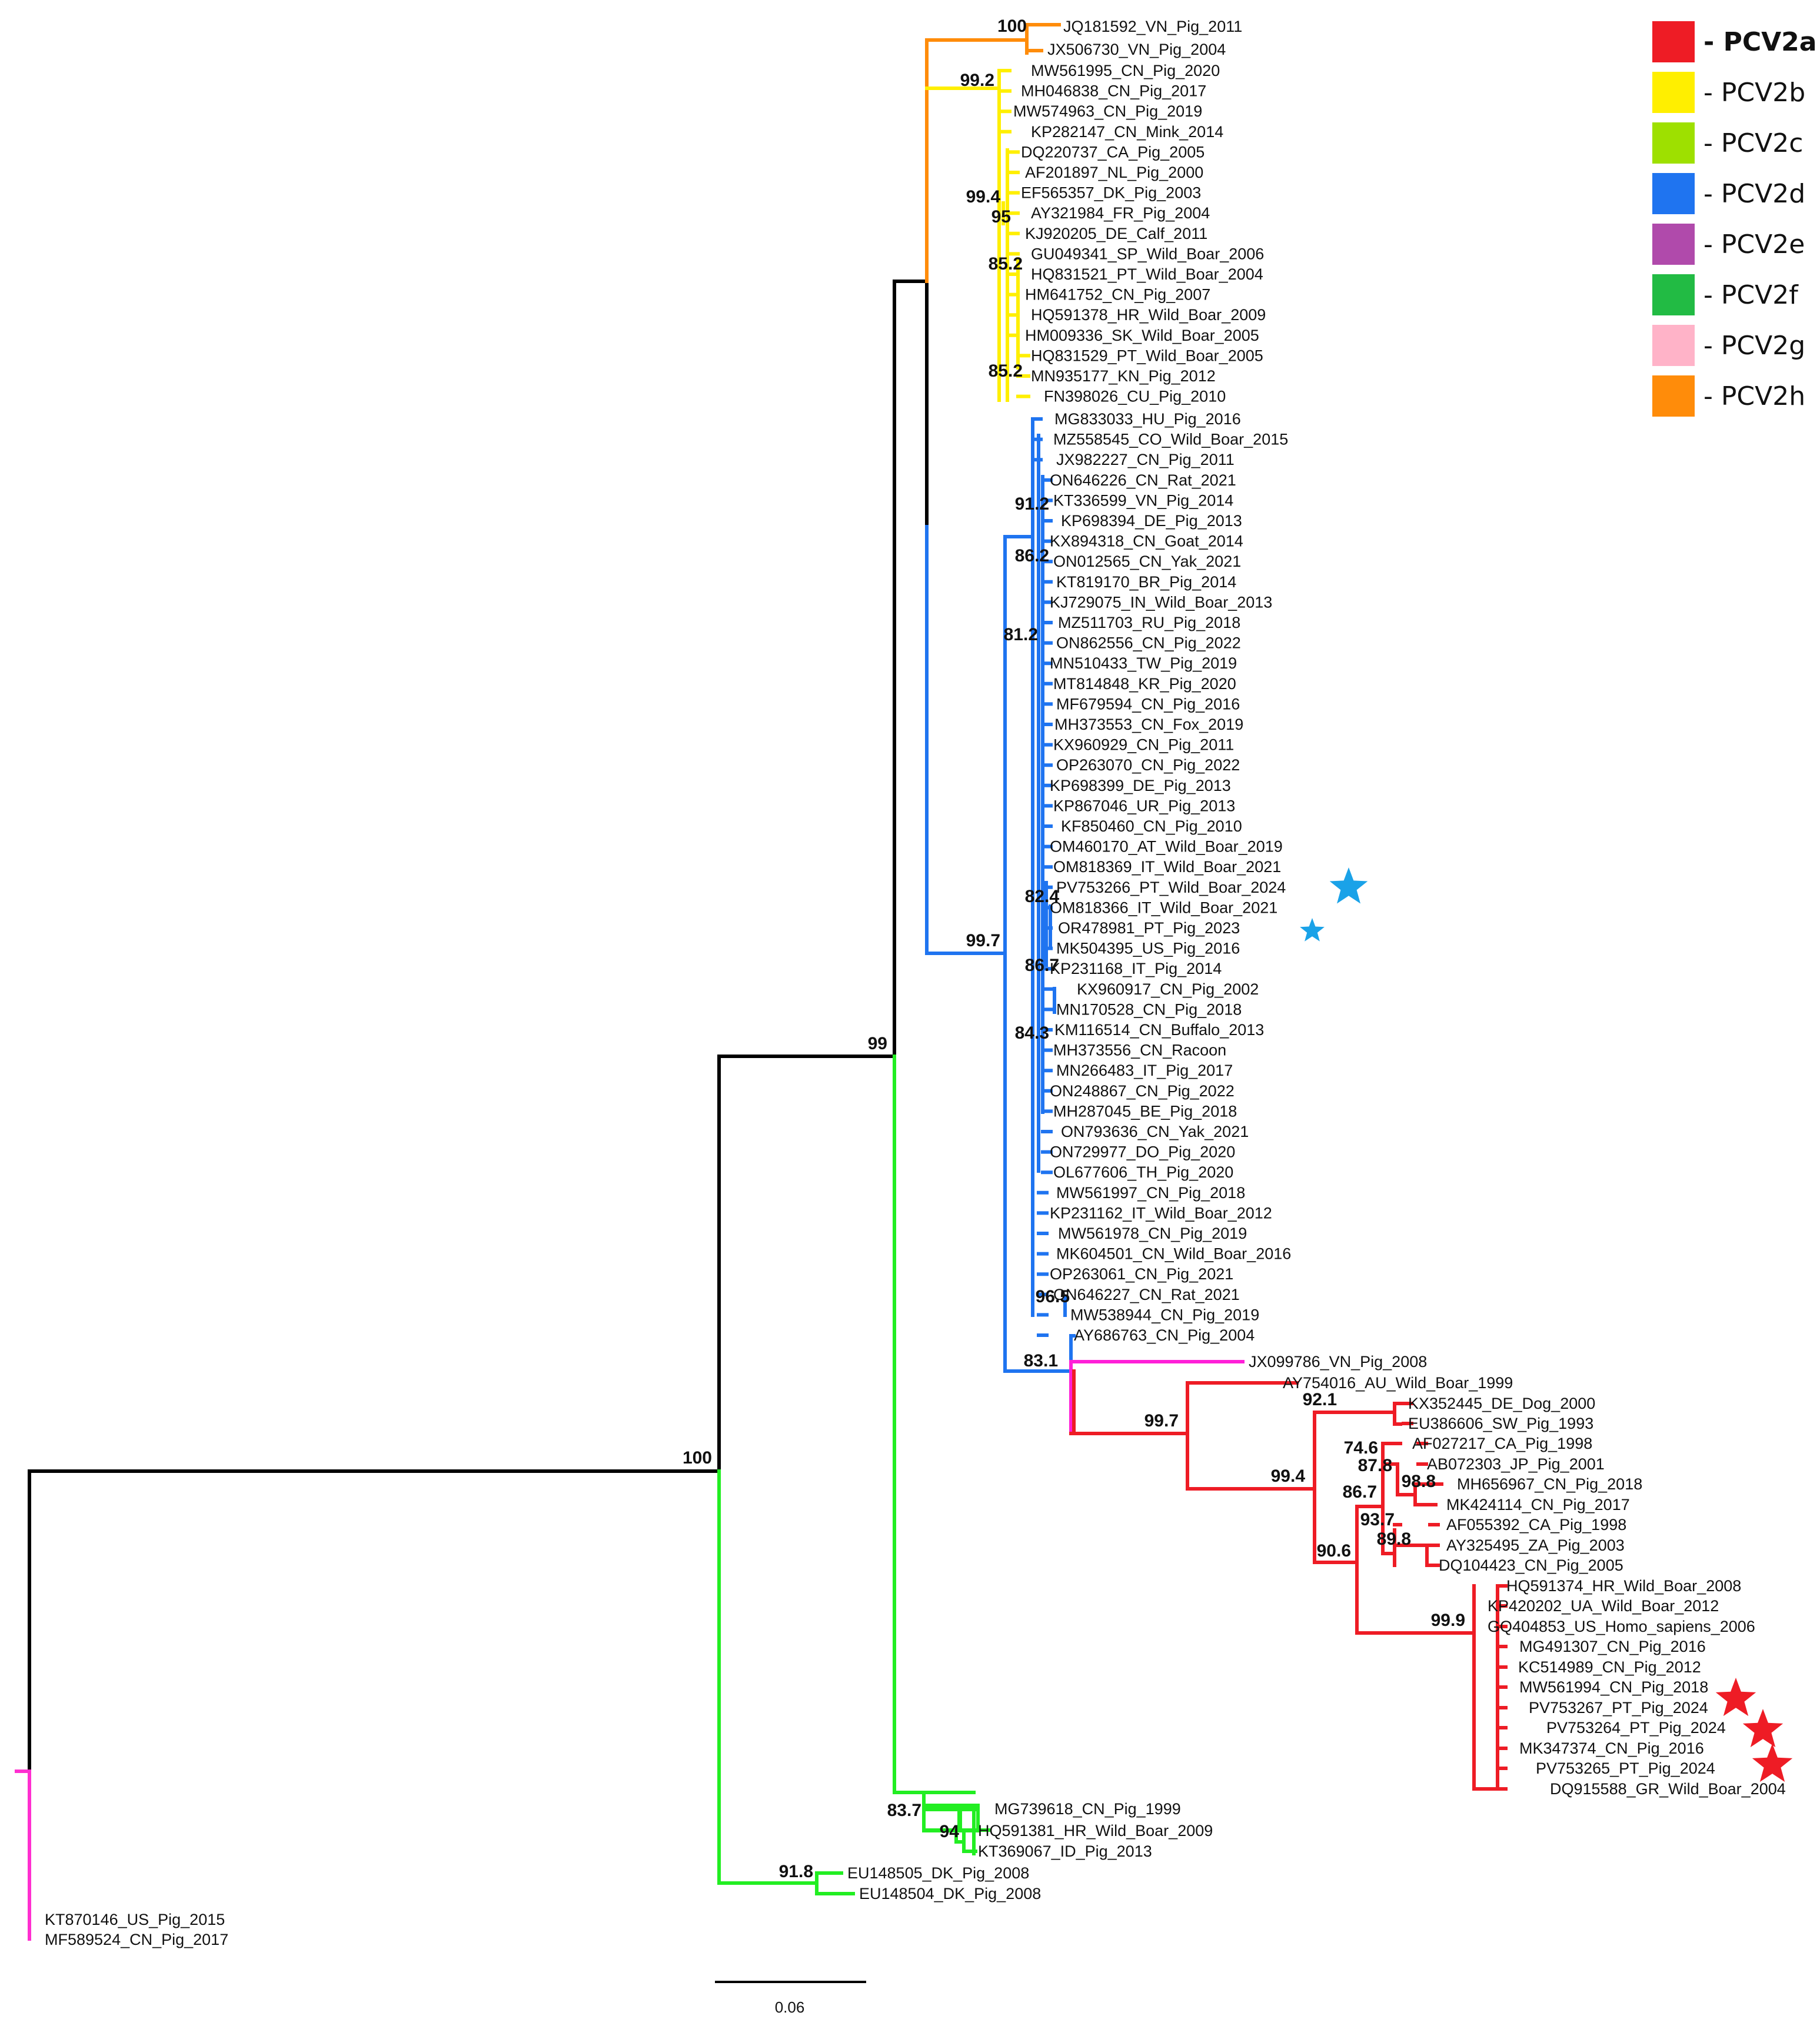 The width and height of the screenshot is (1820, 2019). I want to click on leaf-label: MH373556_CN_Racoon, so click(1139, 1050).